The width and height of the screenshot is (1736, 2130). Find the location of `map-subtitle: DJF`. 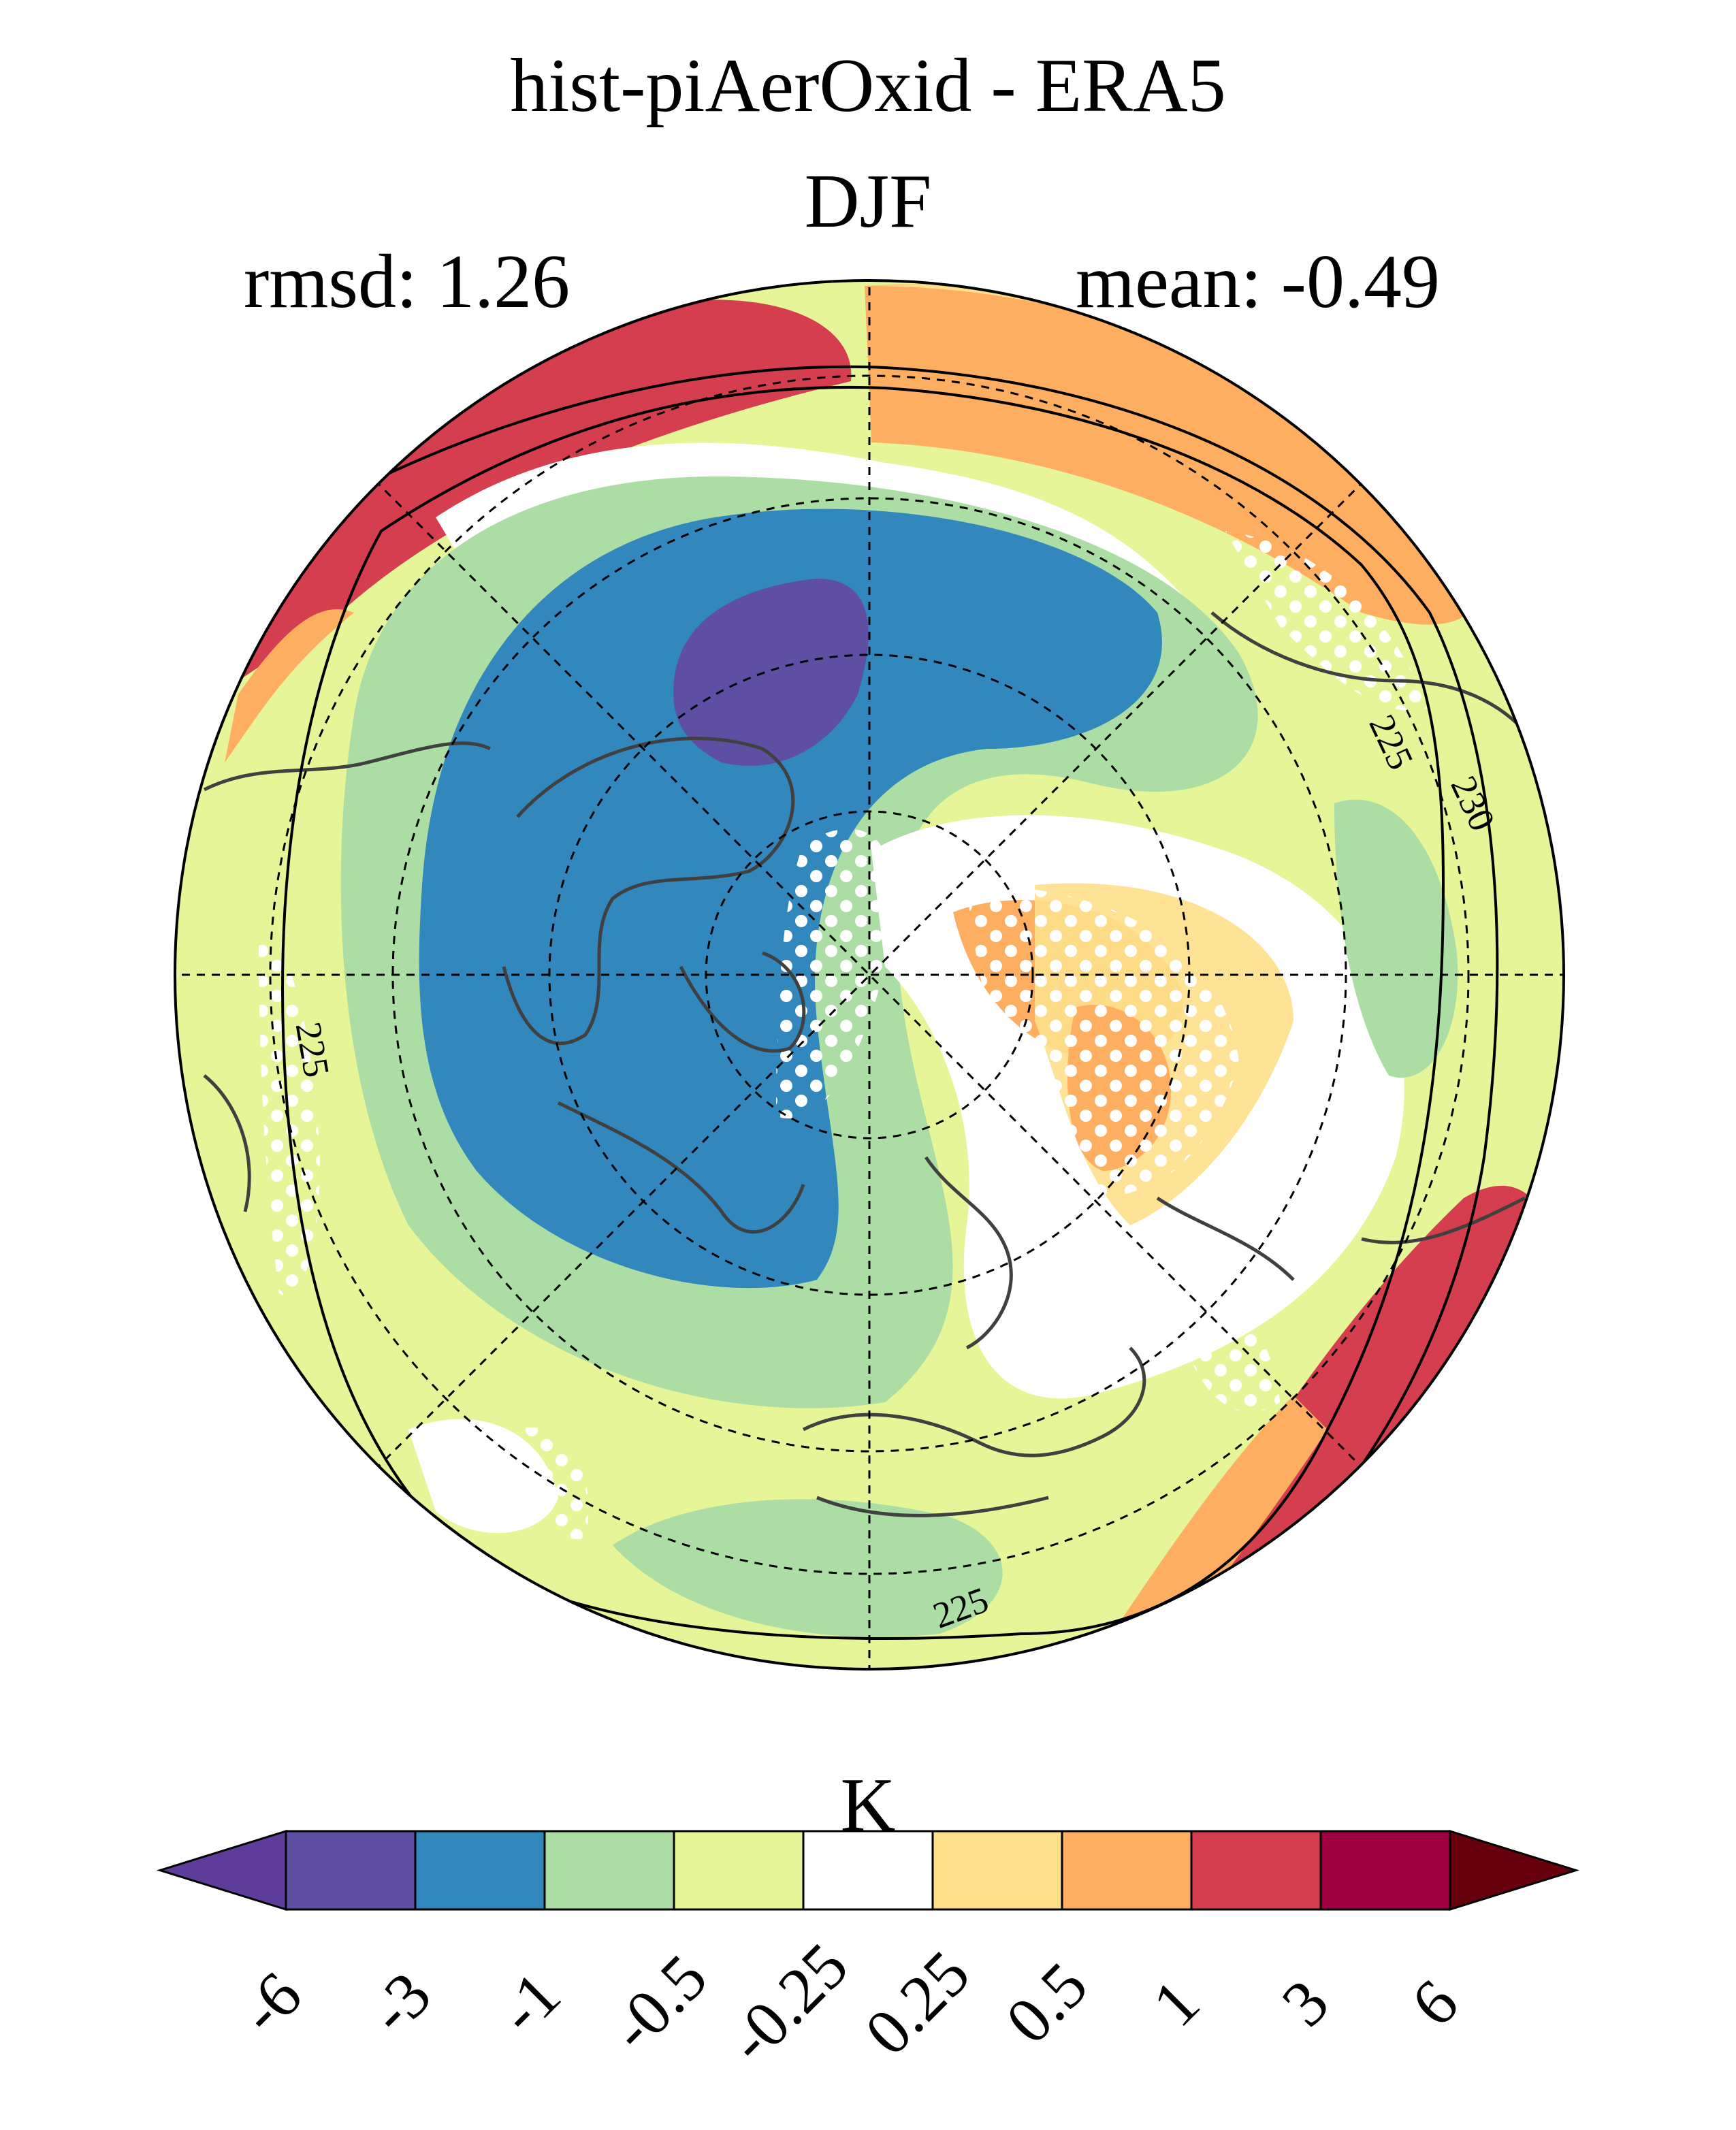

map-subtitle: DJF is located at coordinates (868, 201).